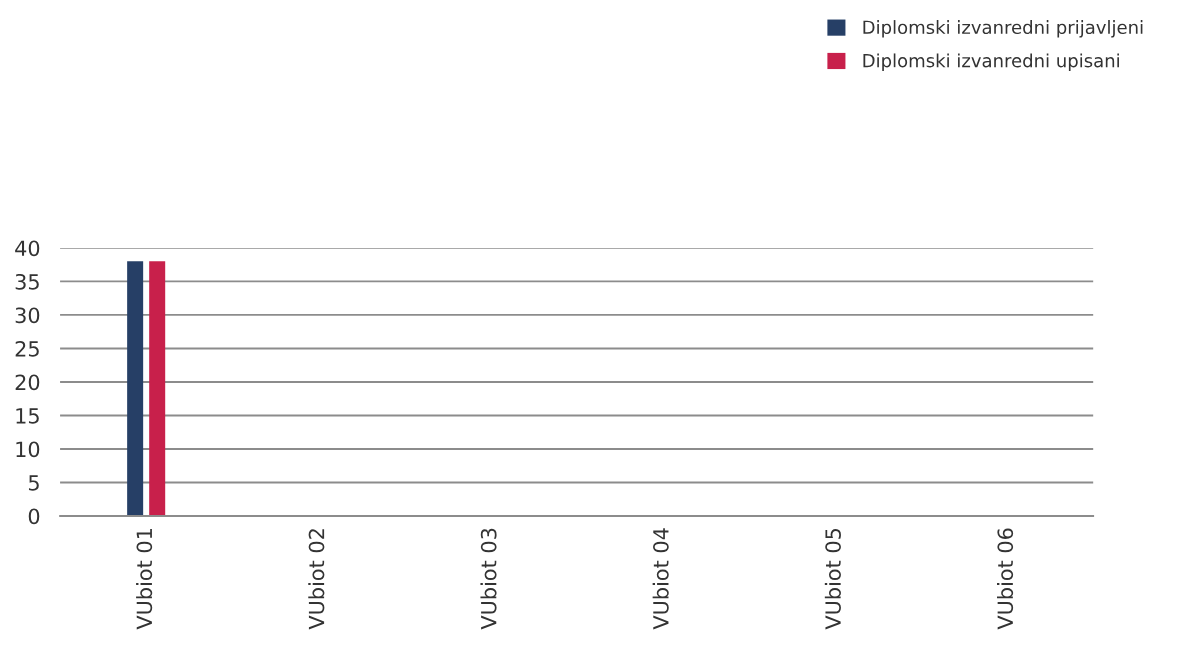 Image resolution: width=1178 pixels, height=657 pixels. I want to click on legend-label: Diplomski izvanredni prijavljeni, so click(1003, 29).